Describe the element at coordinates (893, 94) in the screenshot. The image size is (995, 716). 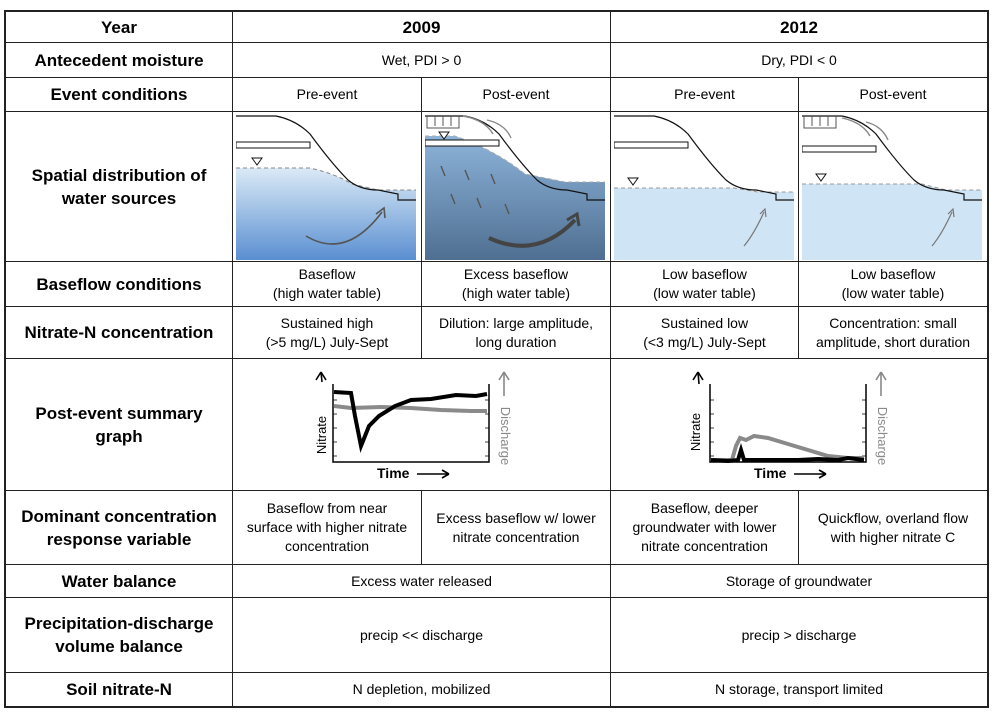
I see `event-2012-post: Post-event` at that location.